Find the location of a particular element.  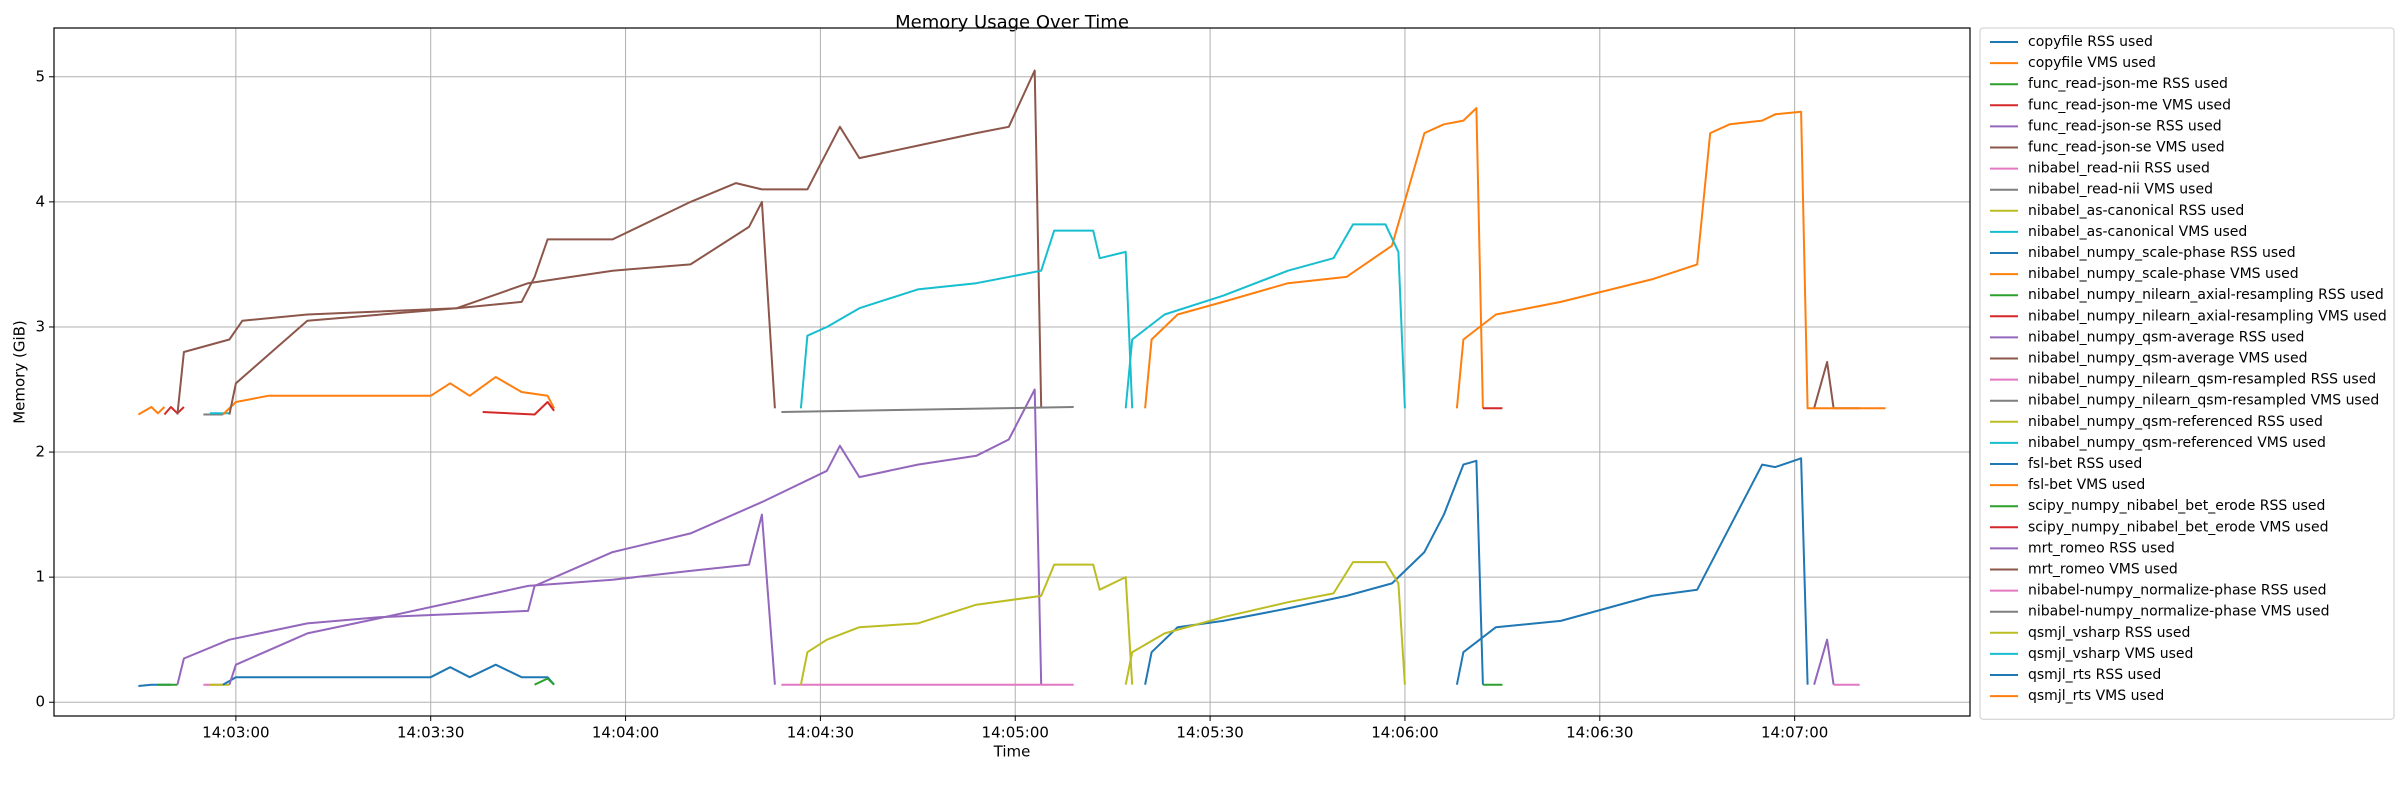

legend-label: mrt_romeo RSS used is located at coordinates (2101, 548).